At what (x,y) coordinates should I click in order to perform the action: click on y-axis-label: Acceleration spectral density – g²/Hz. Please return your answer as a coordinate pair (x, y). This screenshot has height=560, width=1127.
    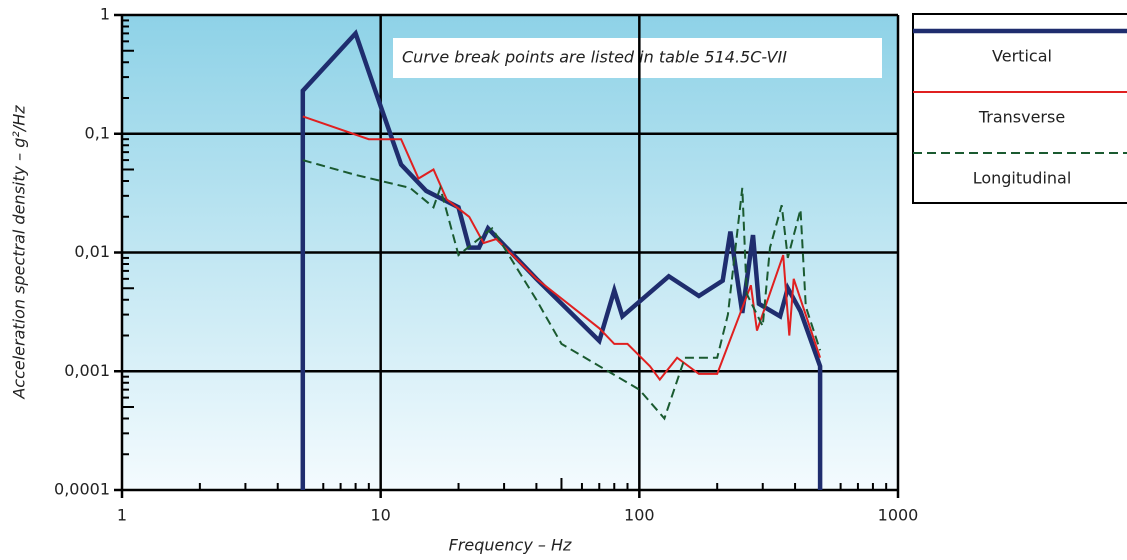
    Looking at the image, I should click on (19, 252).